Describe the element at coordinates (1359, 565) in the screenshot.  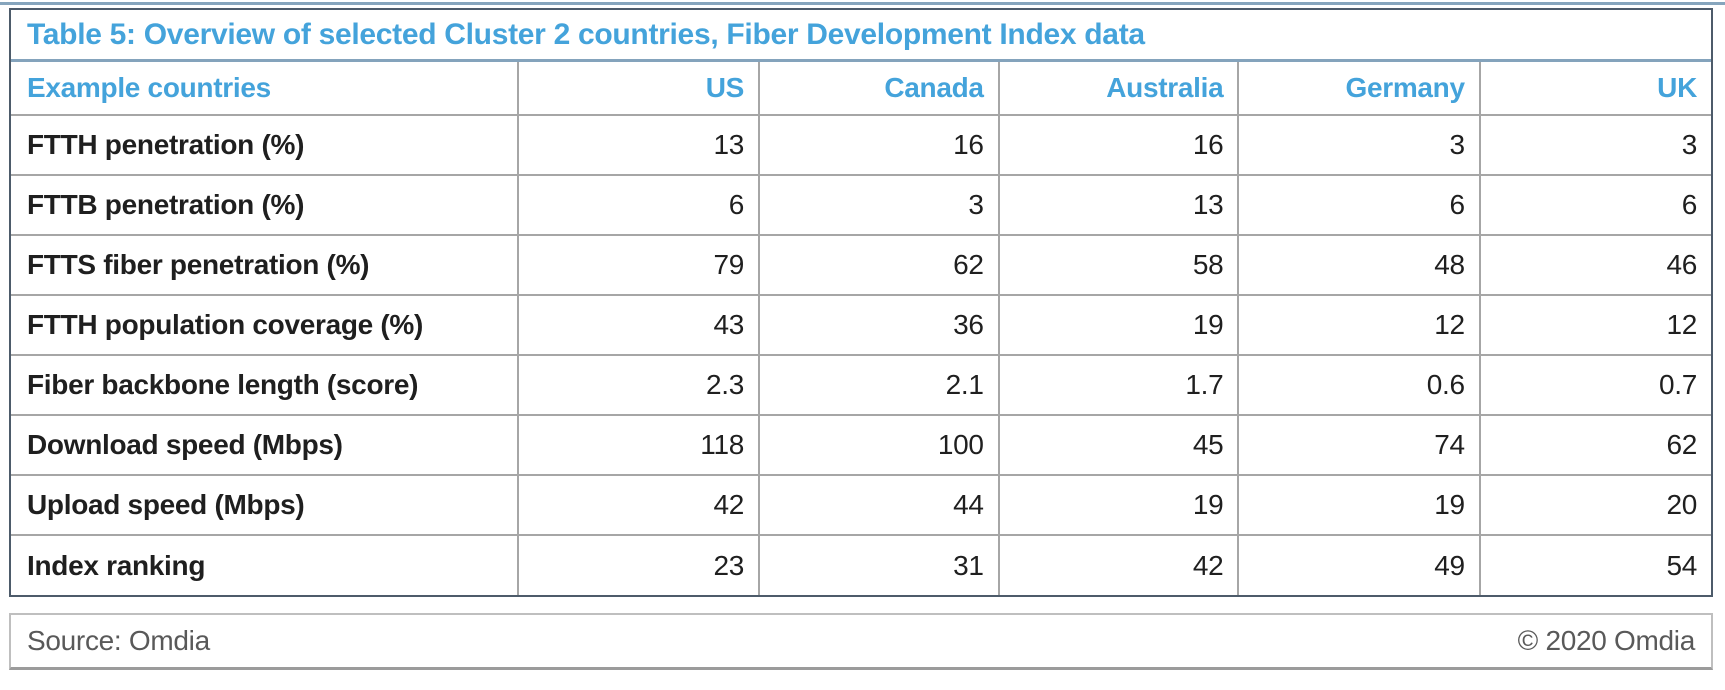
I see `table-cell: 49` at that location.